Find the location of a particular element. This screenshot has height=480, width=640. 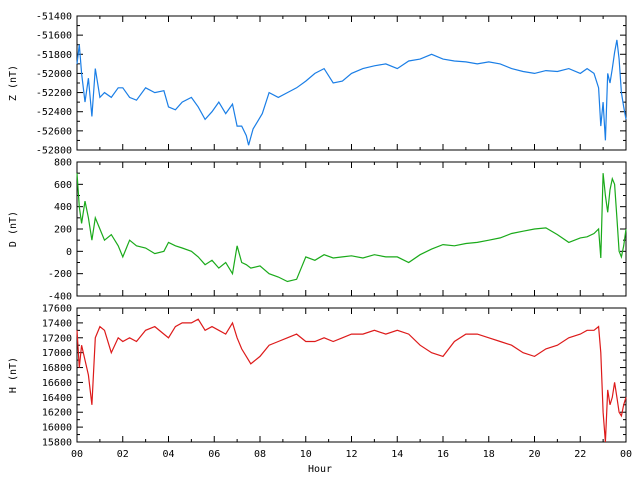

y-tick-label: -52200 is located at coordinates (54, 93).